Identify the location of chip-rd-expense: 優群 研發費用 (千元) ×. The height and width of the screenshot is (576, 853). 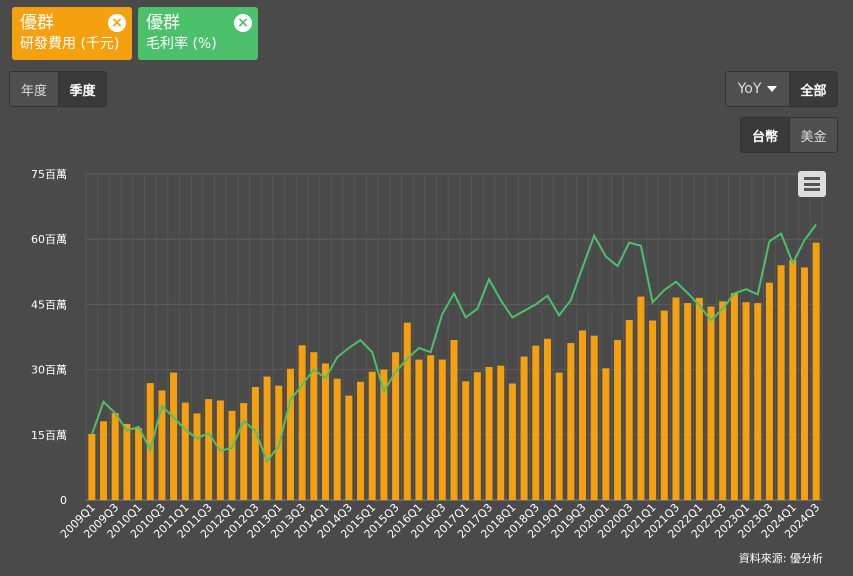
(72, 33).